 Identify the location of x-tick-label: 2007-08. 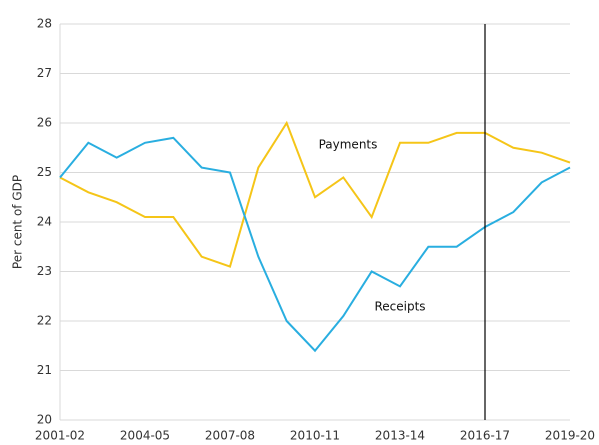
(230, 436).